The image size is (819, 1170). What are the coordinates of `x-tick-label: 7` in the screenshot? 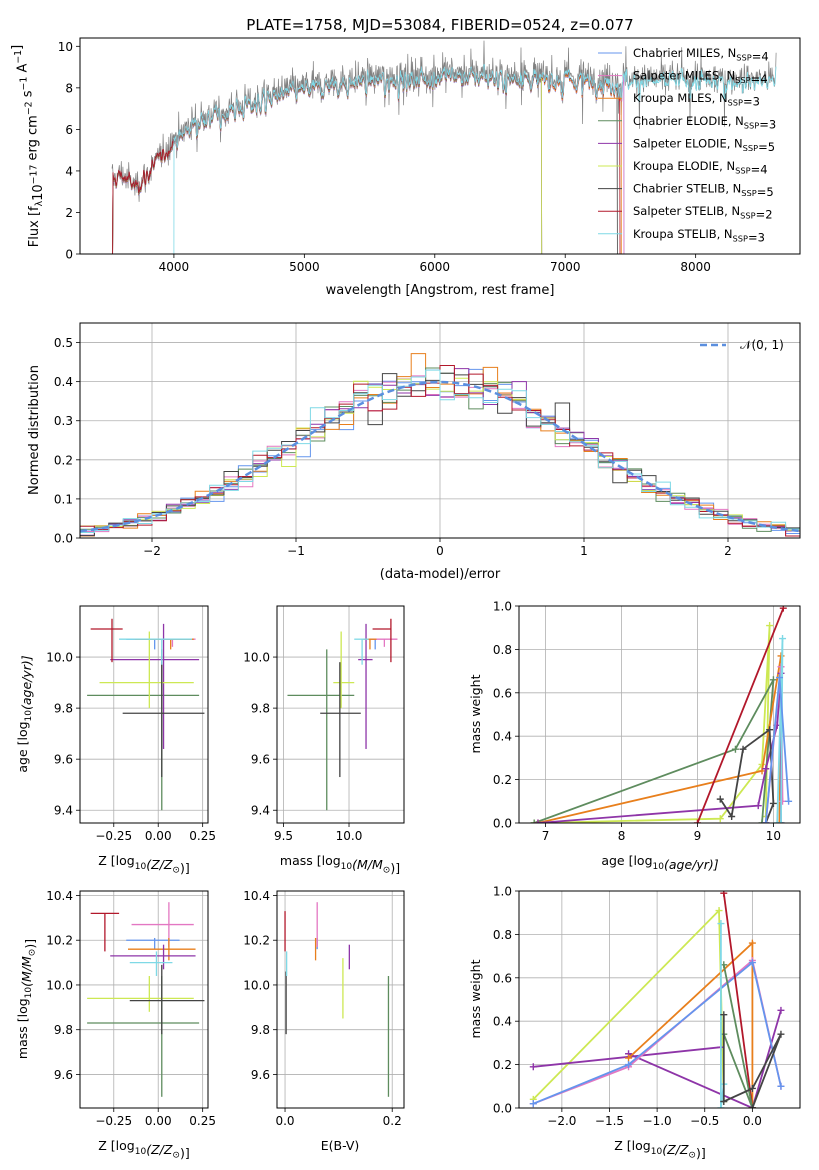 It's located at (546, 836).